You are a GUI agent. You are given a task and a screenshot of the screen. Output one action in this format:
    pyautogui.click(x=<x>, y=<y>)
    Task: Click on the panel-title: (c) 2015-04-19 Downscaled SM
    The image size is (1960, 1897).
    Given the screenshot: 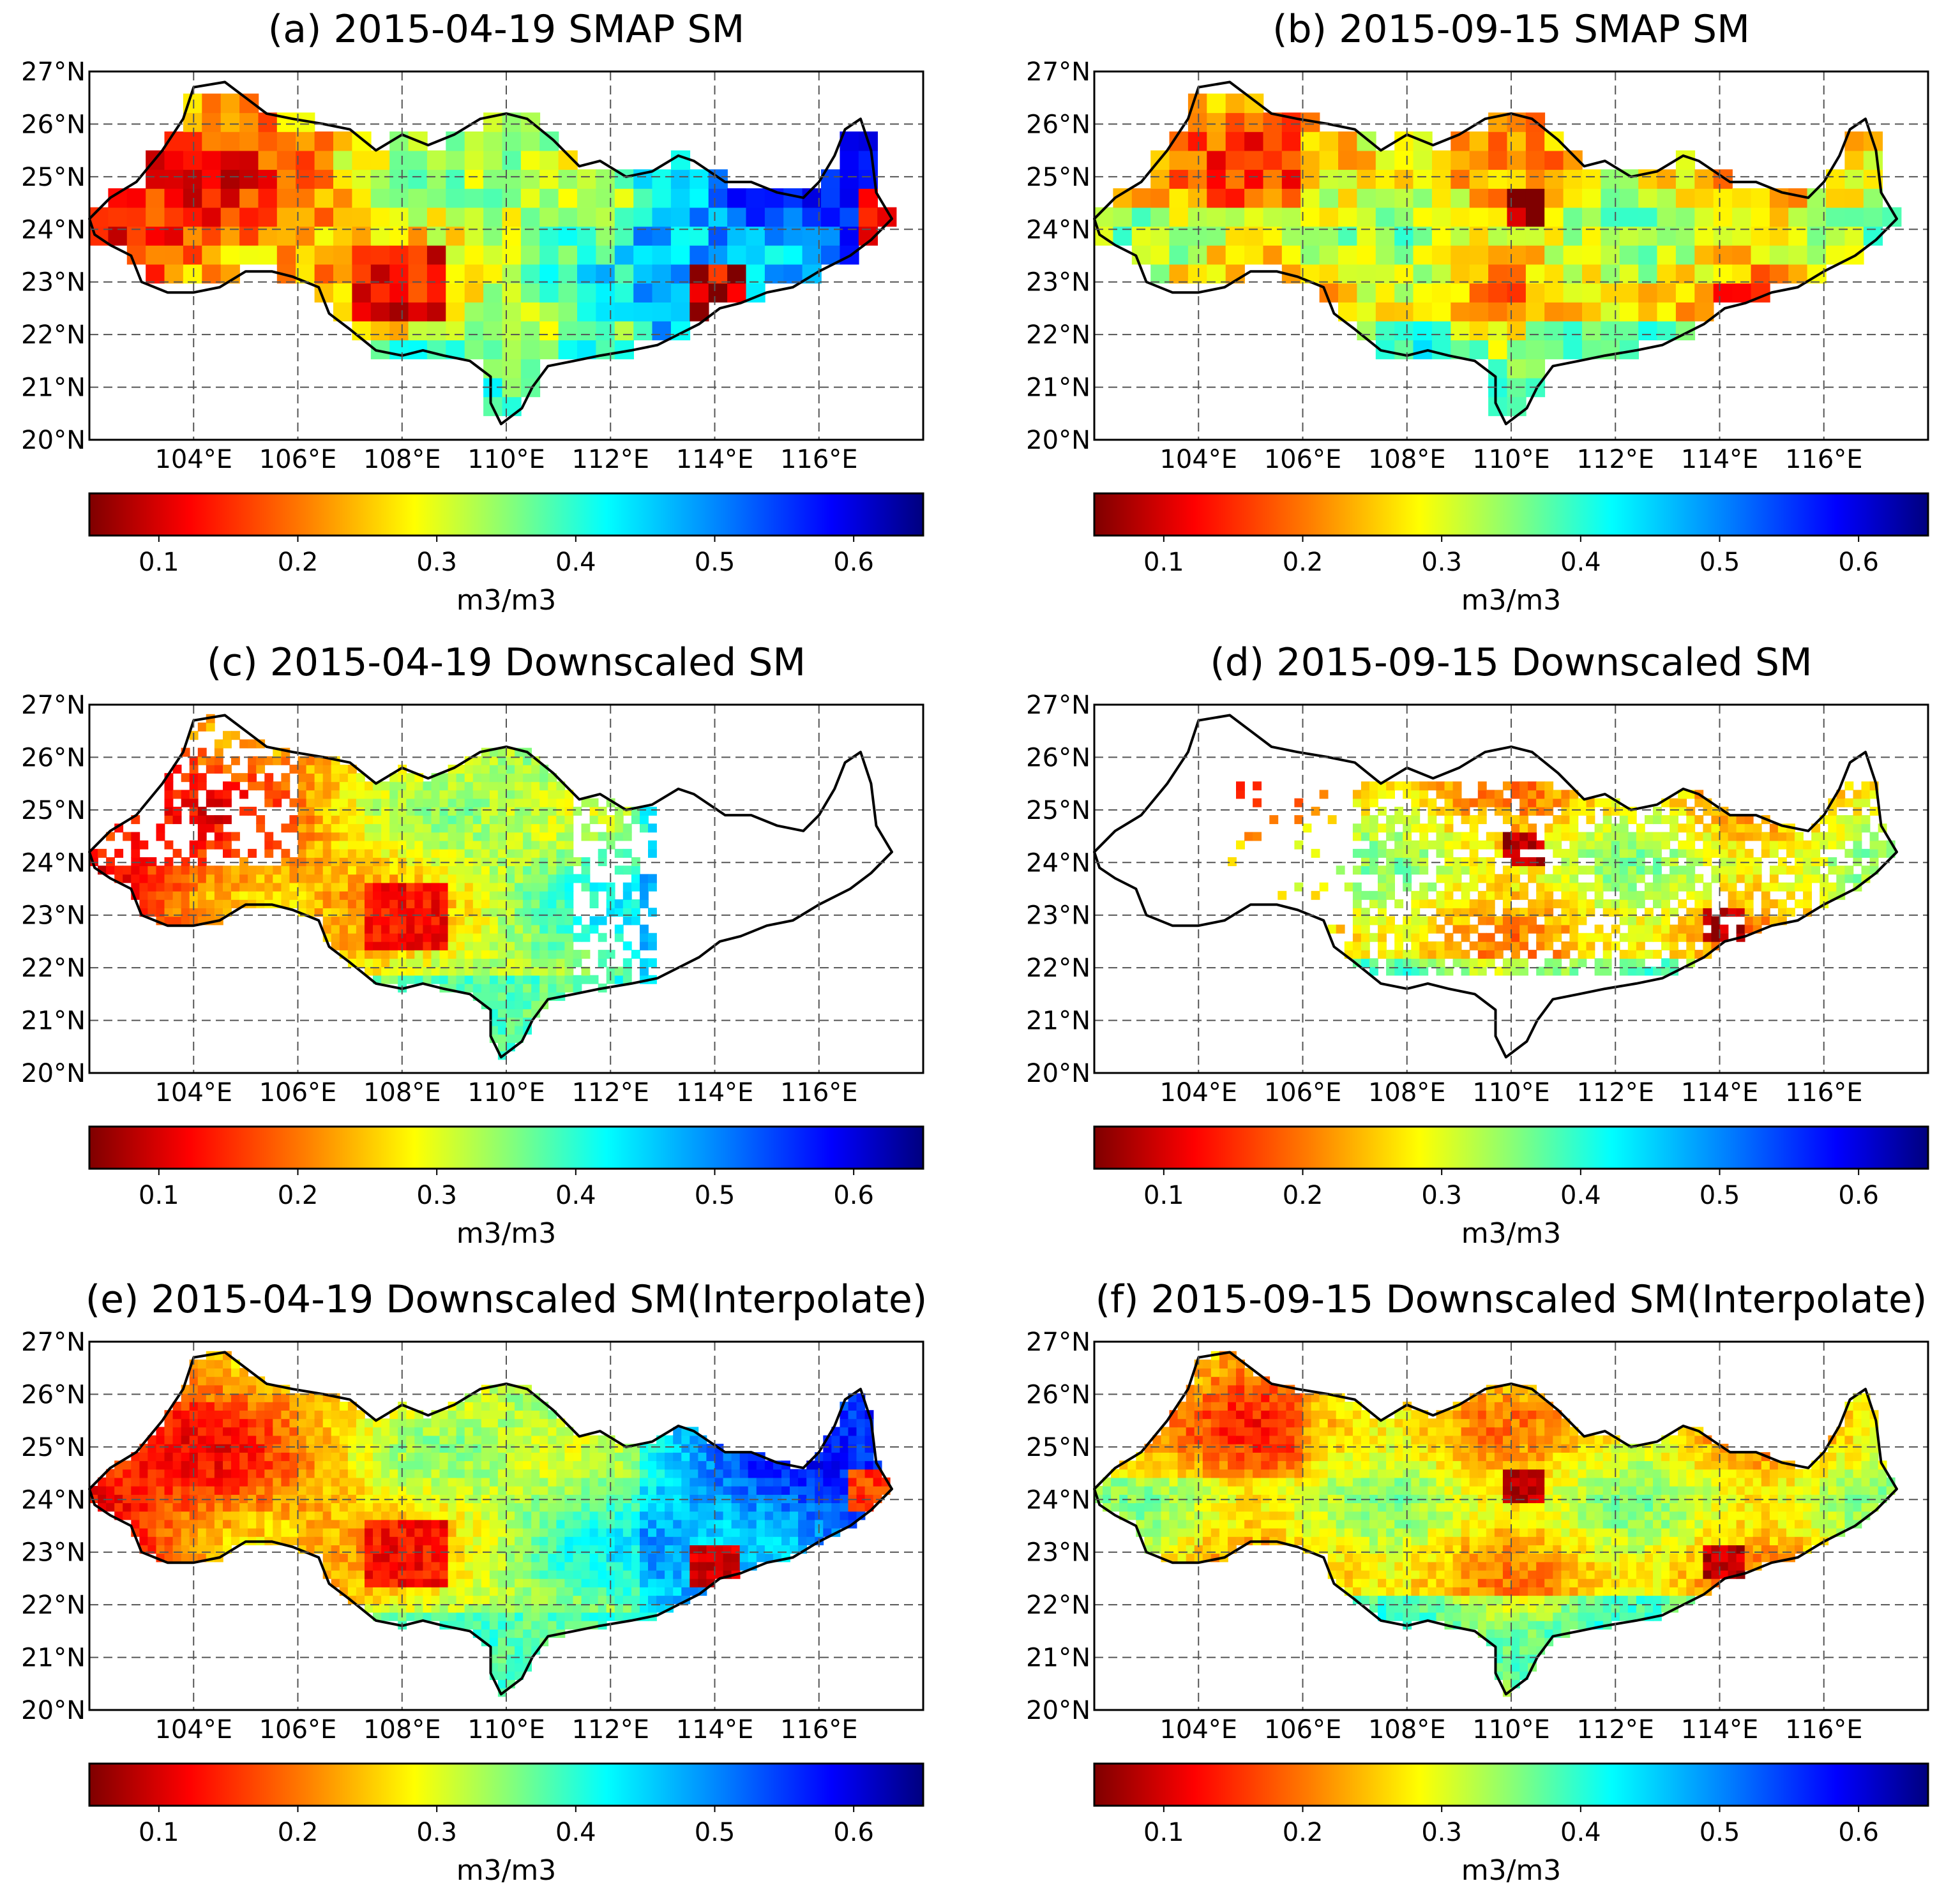 What is the action you would take?
    pyautogui.click(x=506, y=662)
    